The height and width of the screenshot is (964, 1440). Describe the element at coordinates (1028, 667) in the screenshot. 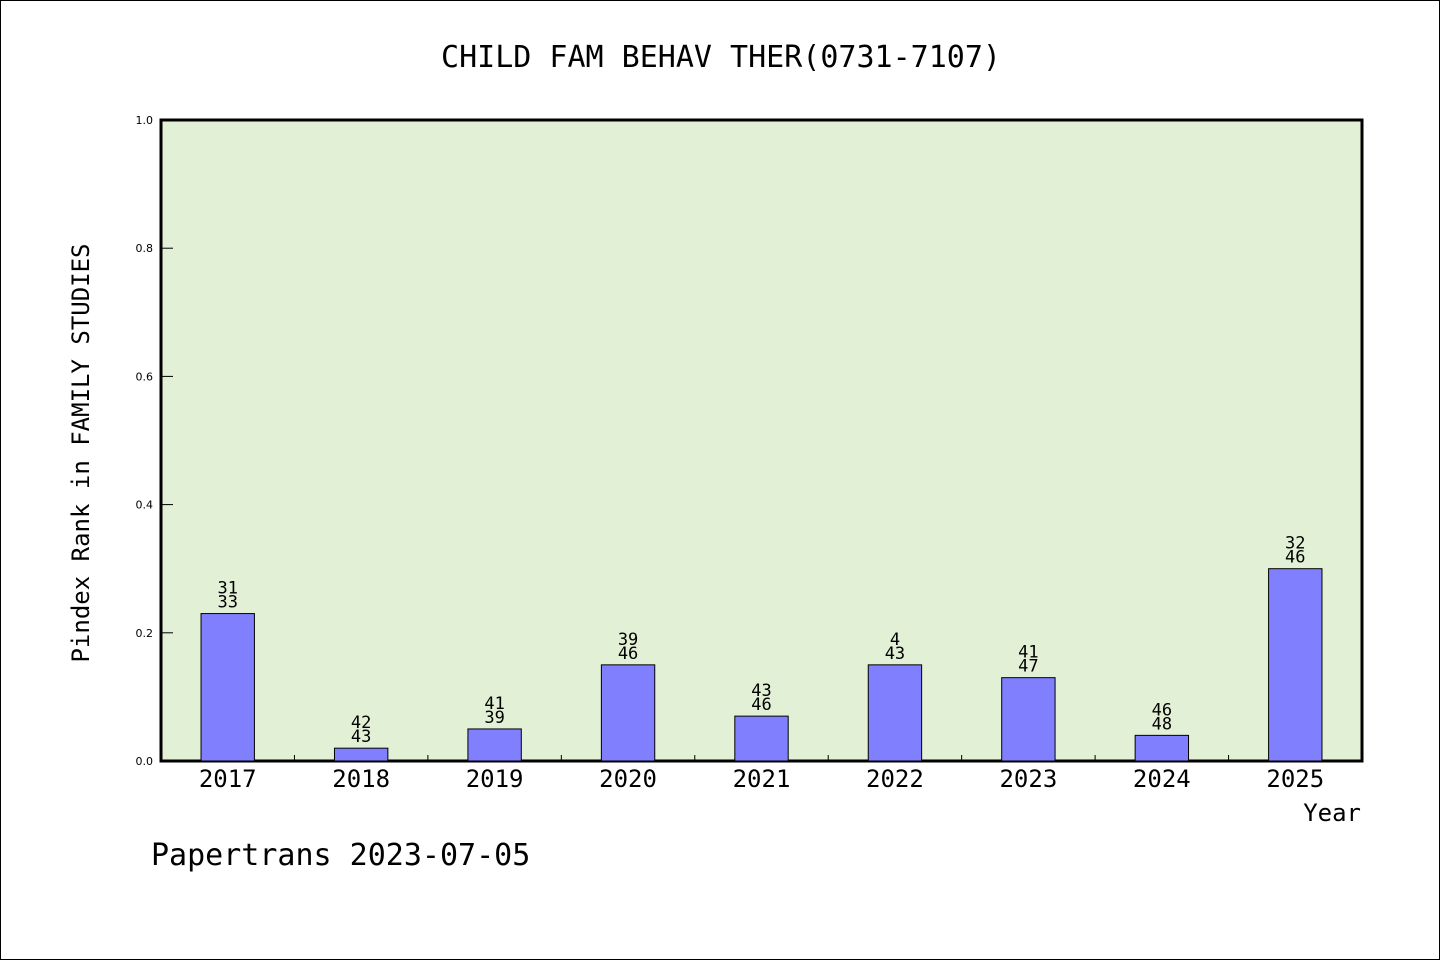

I see `bar-data-label: 47` at that location.